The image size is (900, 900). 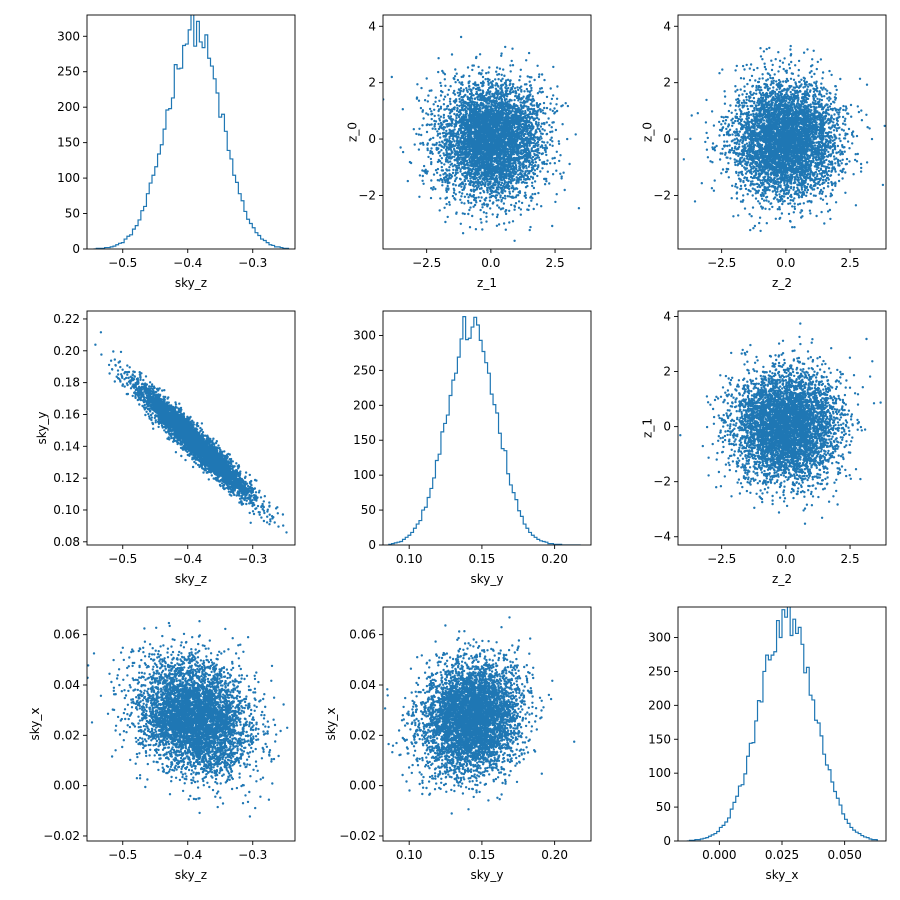 I want to click on subplot-2-3: −2.5 0.0 2.5 −4 −2 0 2 4 z_2 z_1, so click(x=764, y=448).